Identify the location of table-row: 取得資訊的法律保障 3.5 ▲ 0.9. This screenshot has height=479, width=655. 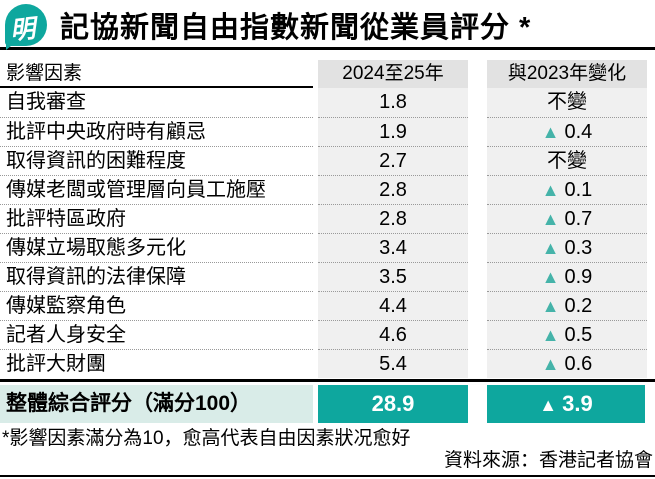
(327, 276).